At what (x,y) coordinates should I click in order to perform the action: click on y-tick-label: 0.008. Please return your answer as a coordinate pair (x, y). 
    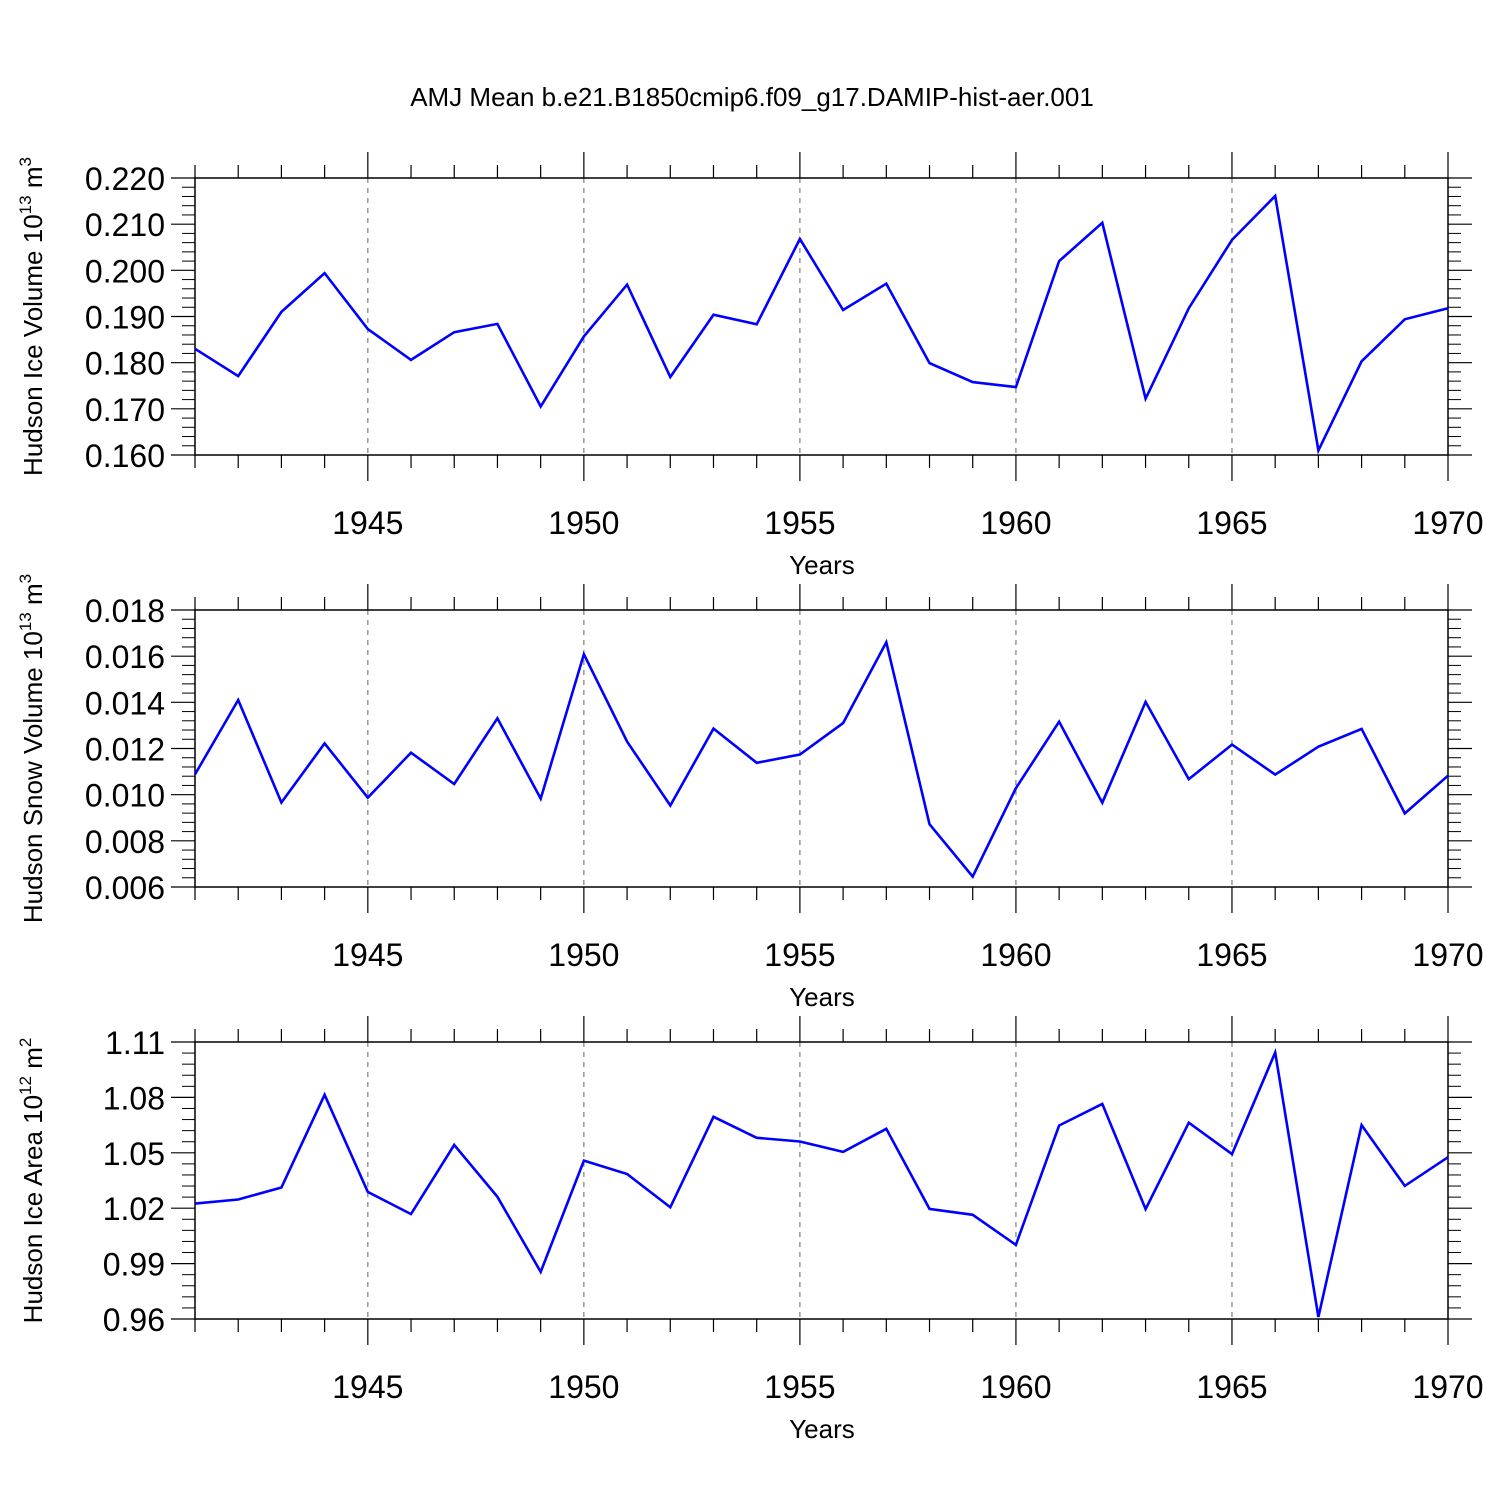
    Looking at the image, I should click on (125, 842).